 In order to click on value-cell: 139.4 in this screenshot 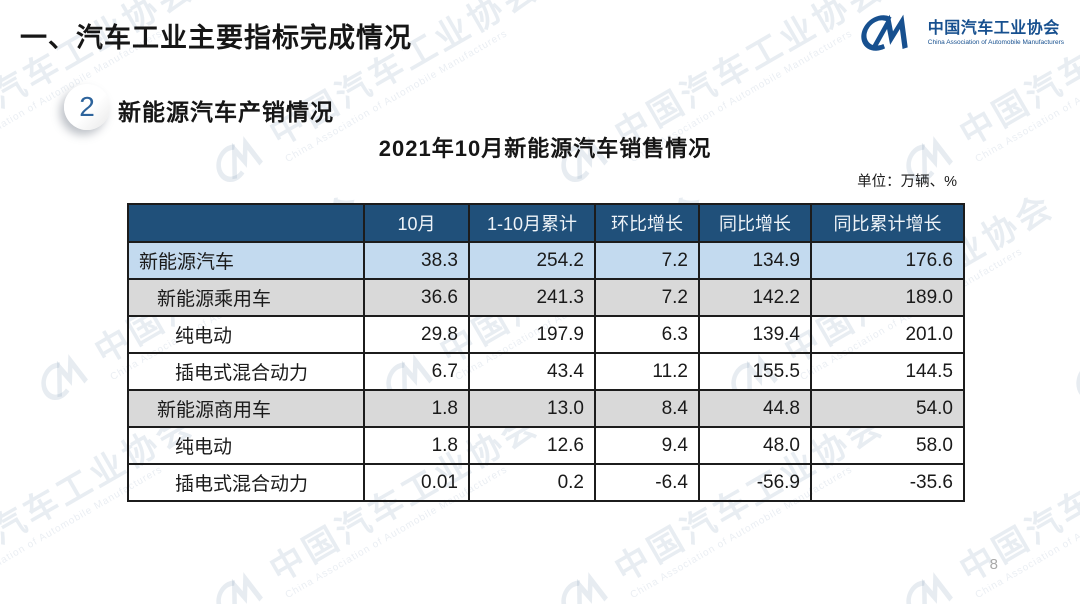, I will do `click(755, 334)`.